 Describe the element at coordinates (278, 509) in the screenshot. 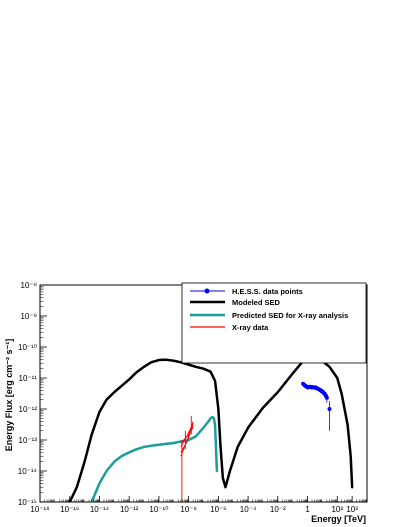

I see `x-tick-label: 10⁻²` at that location.